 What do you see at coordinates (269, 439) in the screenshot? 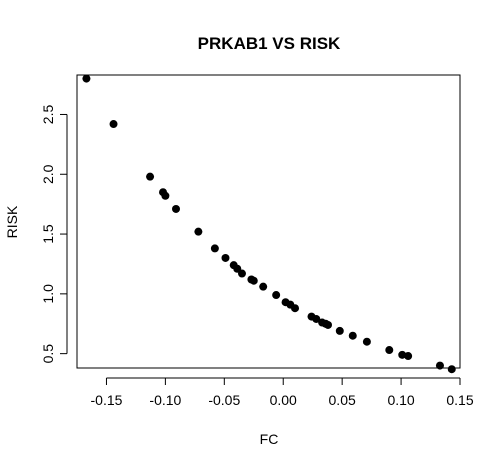
I see `x-axis-label: FC` at bounding box center [269, 439].